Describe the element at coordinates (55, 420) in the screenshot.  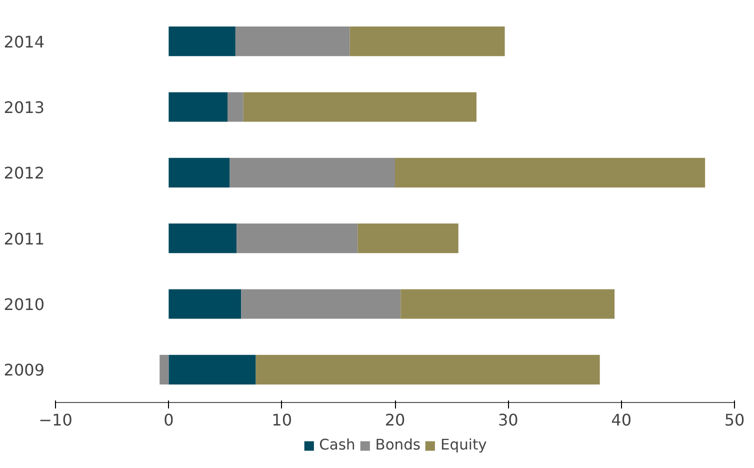
I see `x-tick-label: −10` at that location.